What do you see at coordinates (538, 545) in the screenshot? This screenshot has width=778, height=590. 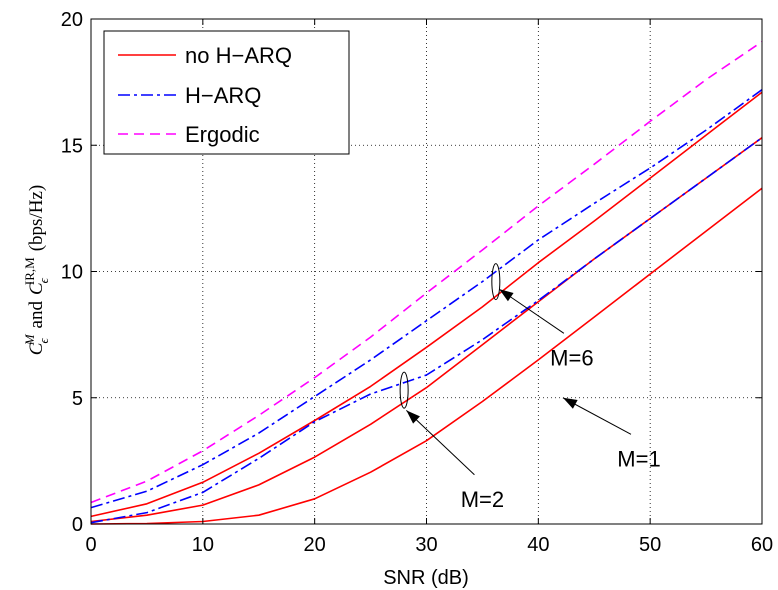 I see `x-tick-label: 40` at bounding box center [538, 545].